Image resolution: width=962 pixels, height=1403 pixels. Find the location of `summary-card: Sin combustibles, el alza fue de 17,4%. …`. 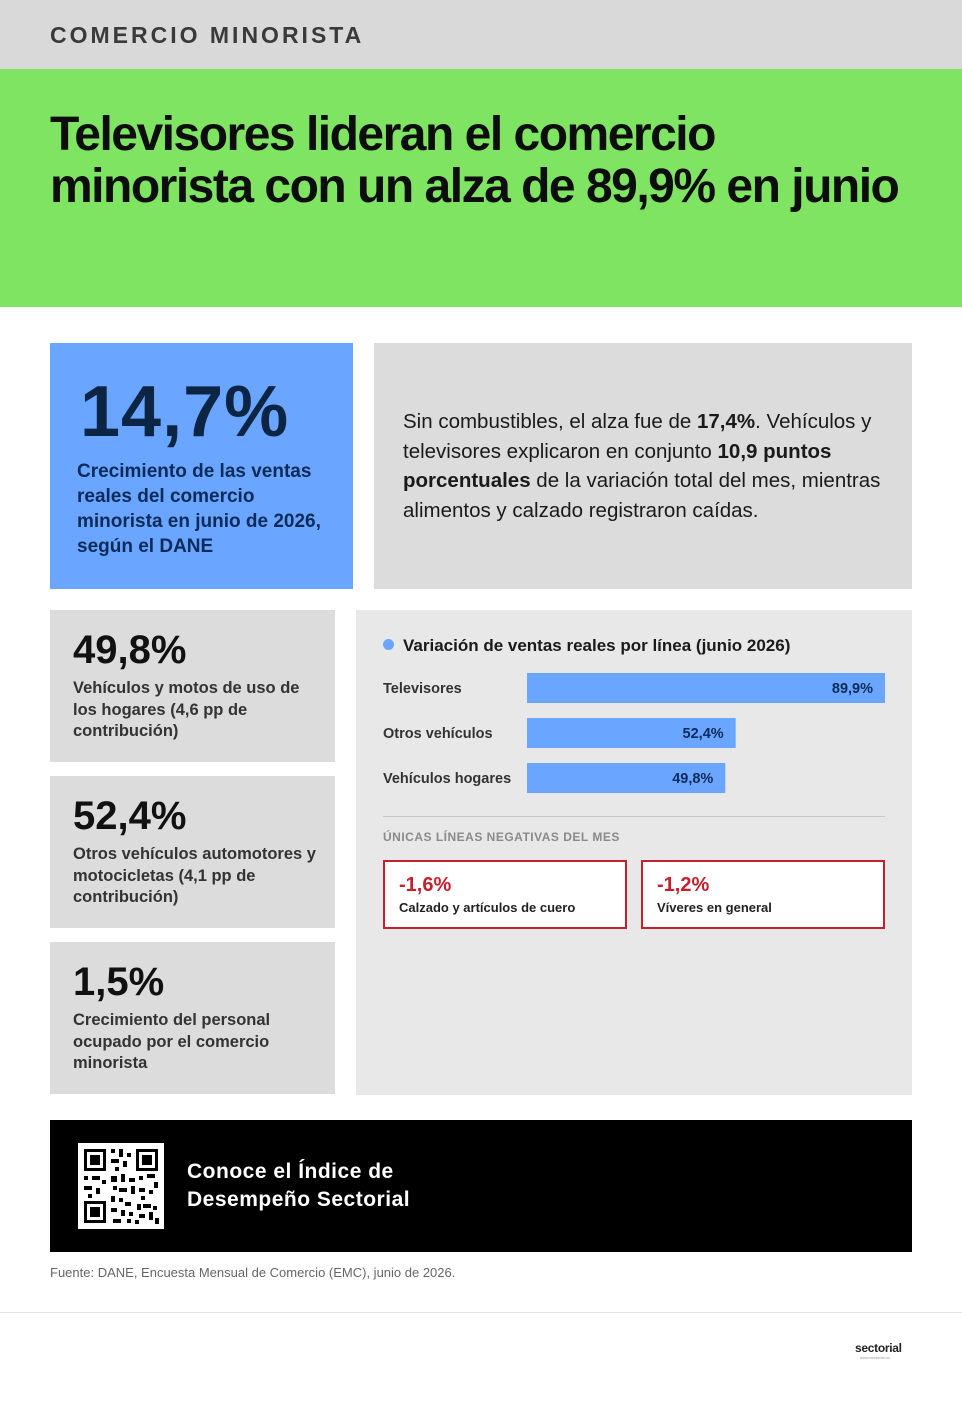

summary-card: Sin combustibles, el alza fue de 17,4%. … is located at coordinates (643, 466).